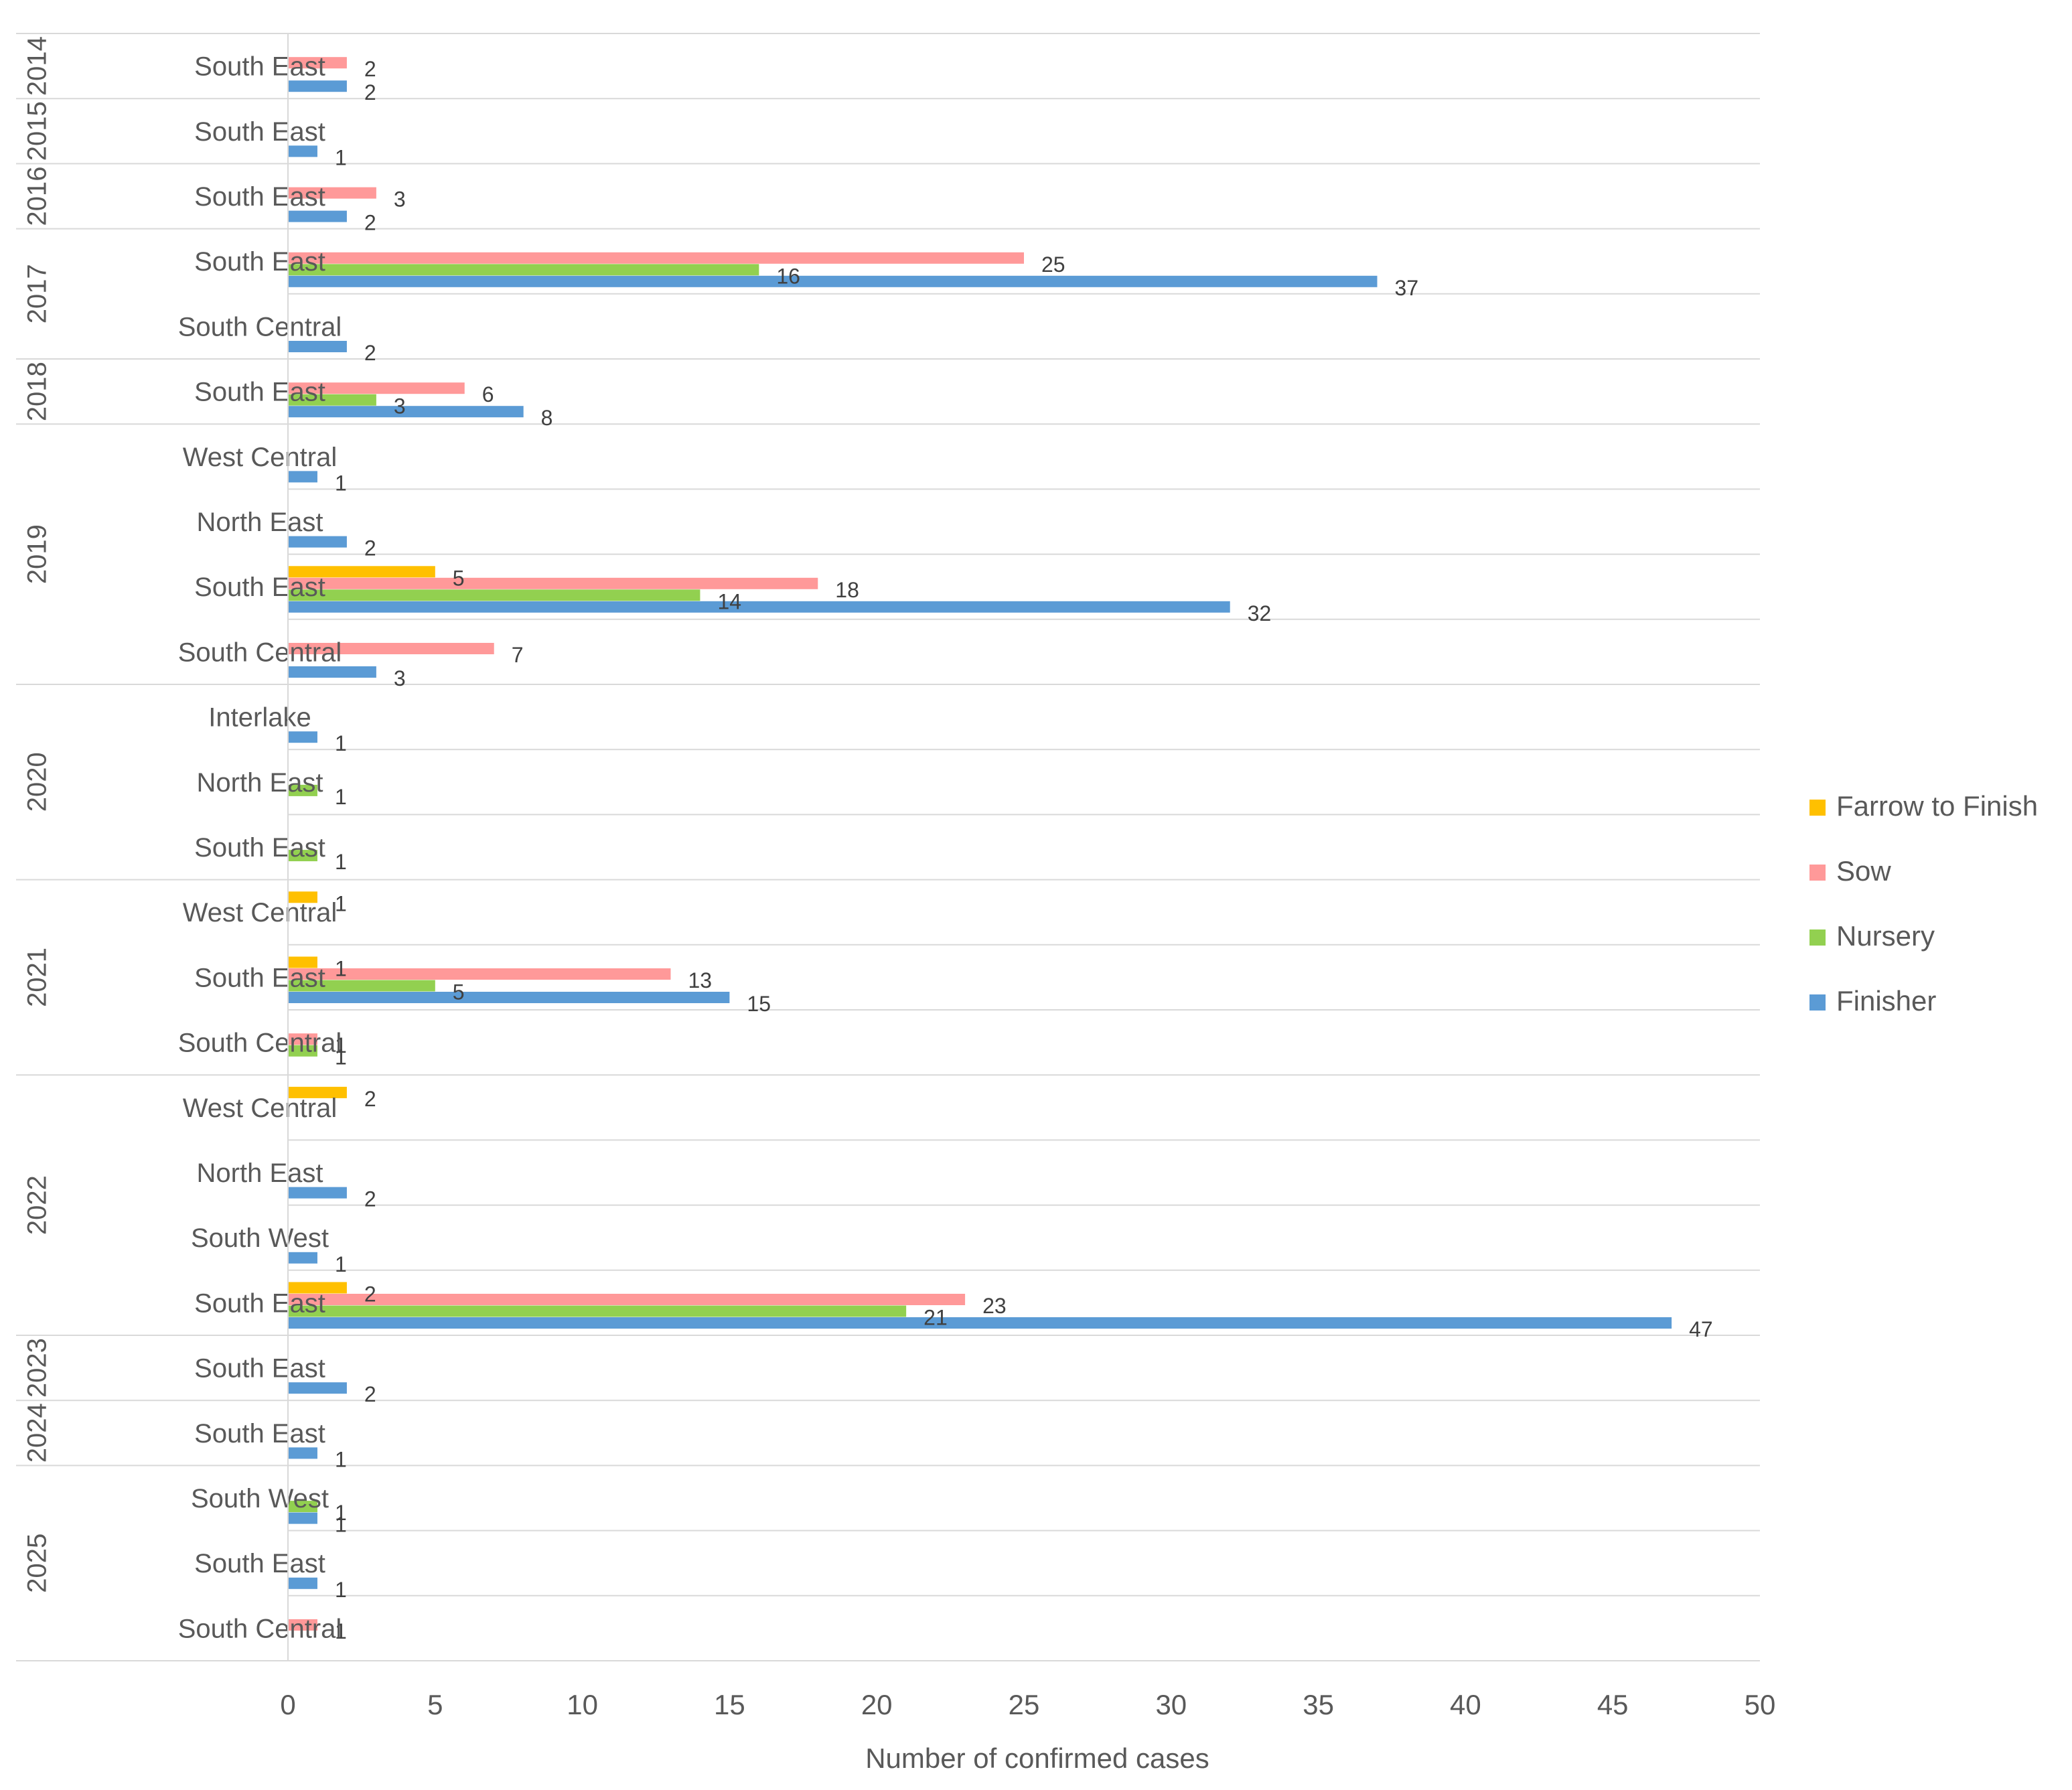 This screenshot has height=1790, width=2072. Describe the element at coordinates (547, 418) in the screenshot. I see `data-label: 8` at that location.